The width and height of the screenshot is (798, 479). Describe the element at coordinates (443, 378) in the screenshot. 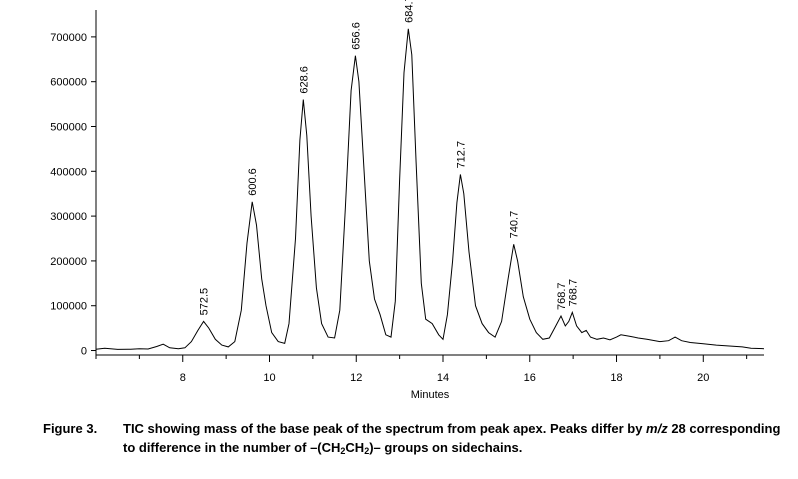

I see `x-tick-label: 14` at that location.